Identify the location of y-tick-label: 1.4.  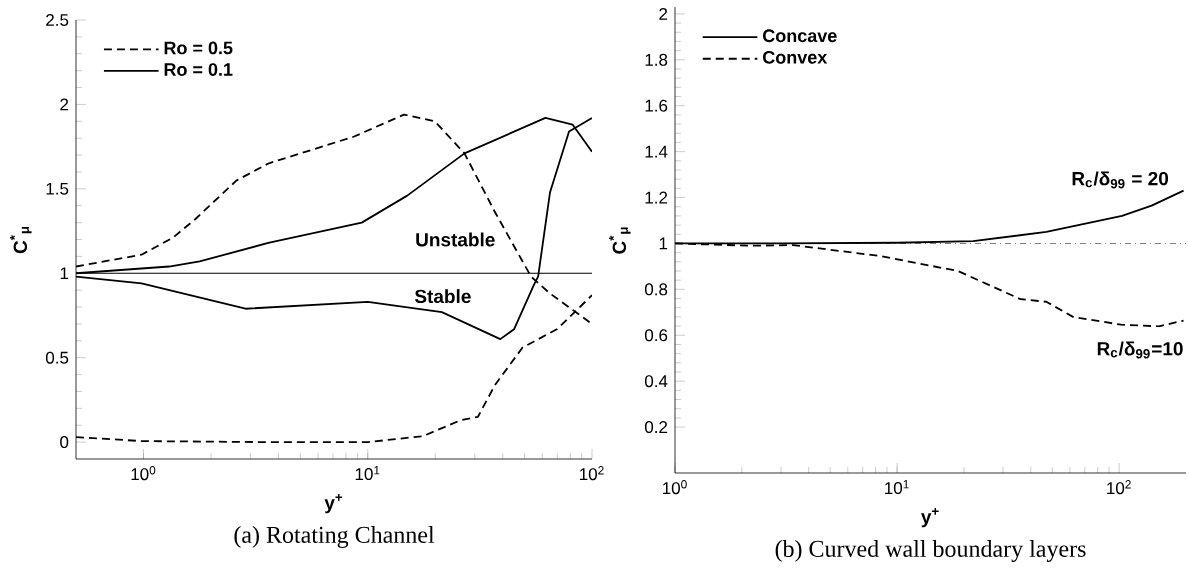
(656, 151).